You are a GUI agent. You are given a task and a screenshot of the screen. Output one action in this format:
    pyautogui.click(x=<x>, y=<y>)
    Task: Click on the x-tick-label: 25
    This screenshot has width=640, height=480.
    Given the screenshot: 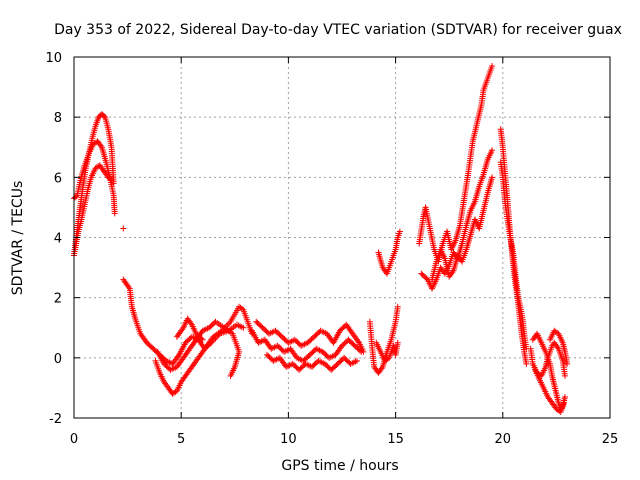 What is the action you would take?
    pyautogui.click(x=610, y=439)
    